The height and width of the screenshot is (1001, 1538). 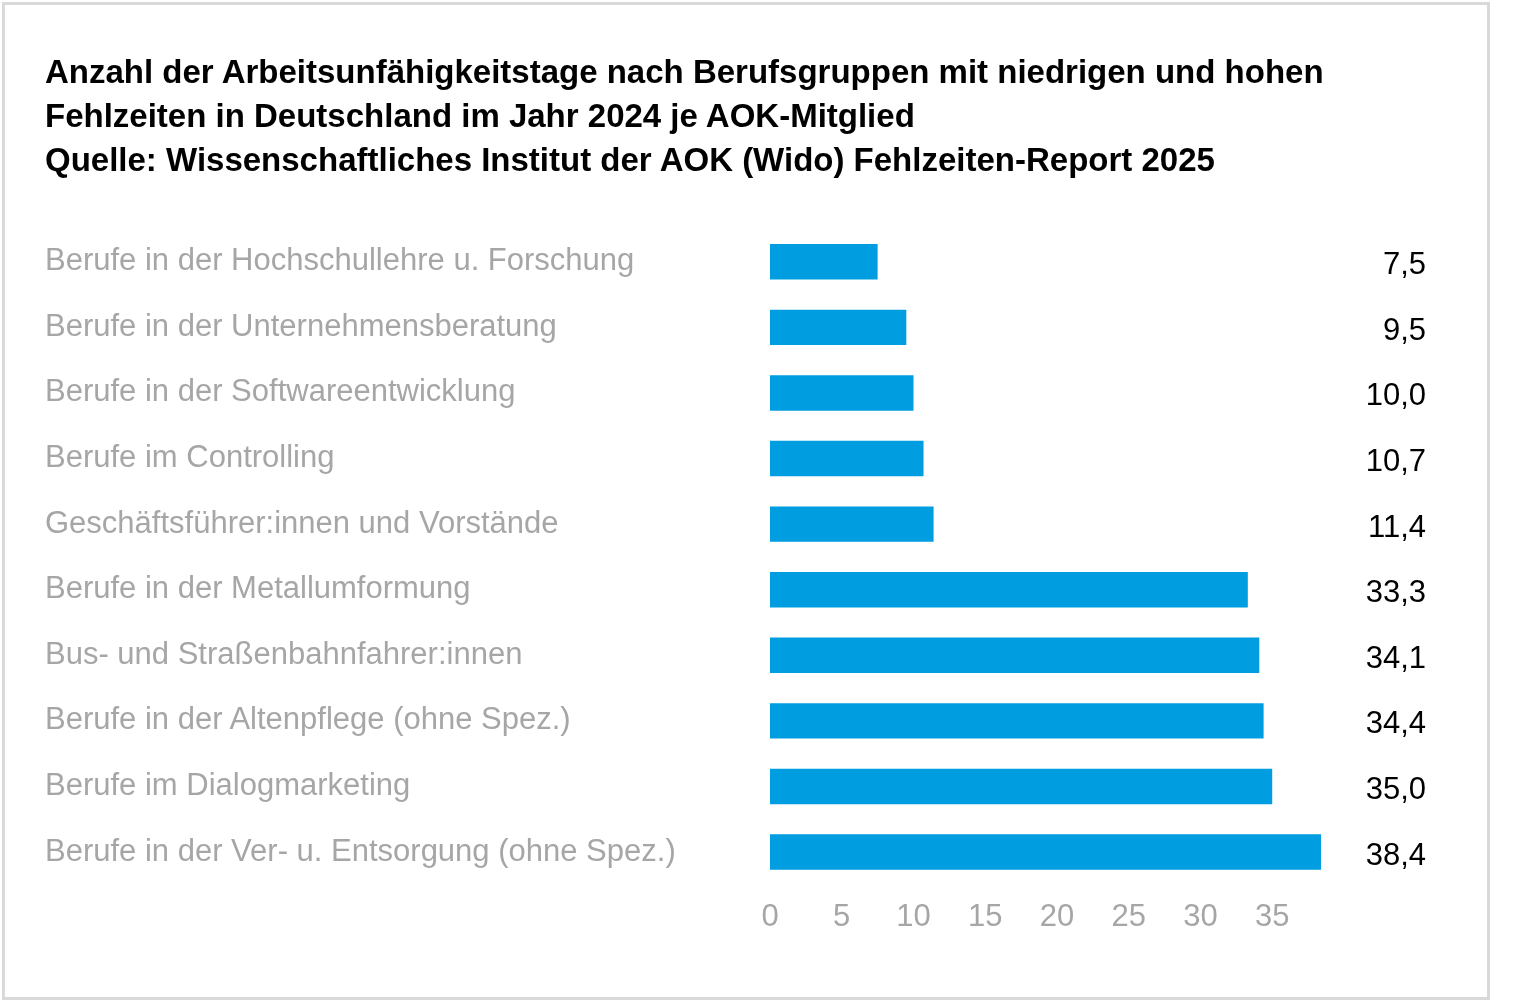 What do you see at coordinates (685, 116) in the screenshot?
I see `chart-title: Anzahl der Arbeitsunfähigkeitstage nach Berufsgruppen mit niedrigen und hohen Fehlzeiten in Deutschland im Jahr 2024 je AOK-Mitglied Quelle: Wissenschaftliches Institut der AOK (Wido) Fehlzeiten-Report 2025` at bounding box center [685, 116].